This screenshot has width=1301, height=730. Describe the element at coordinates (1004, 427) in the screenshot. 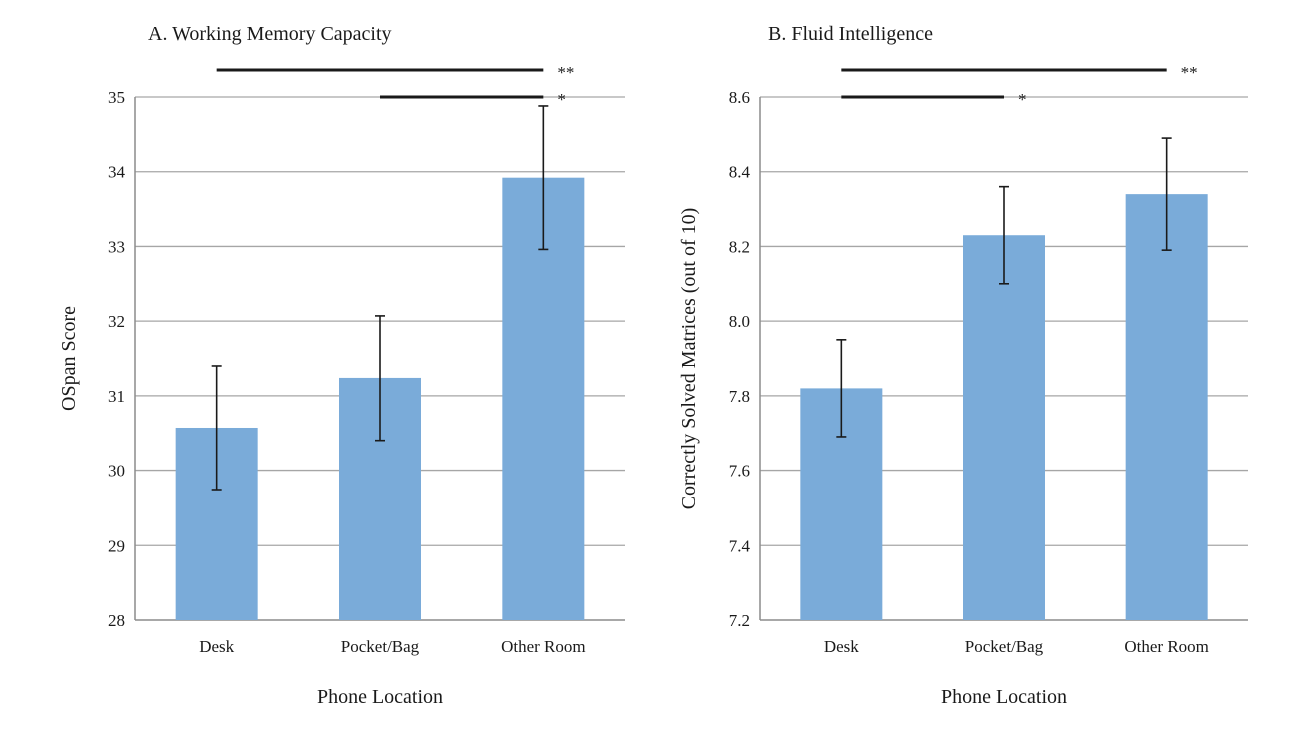

I see `bar-pocket-bag` at that location.